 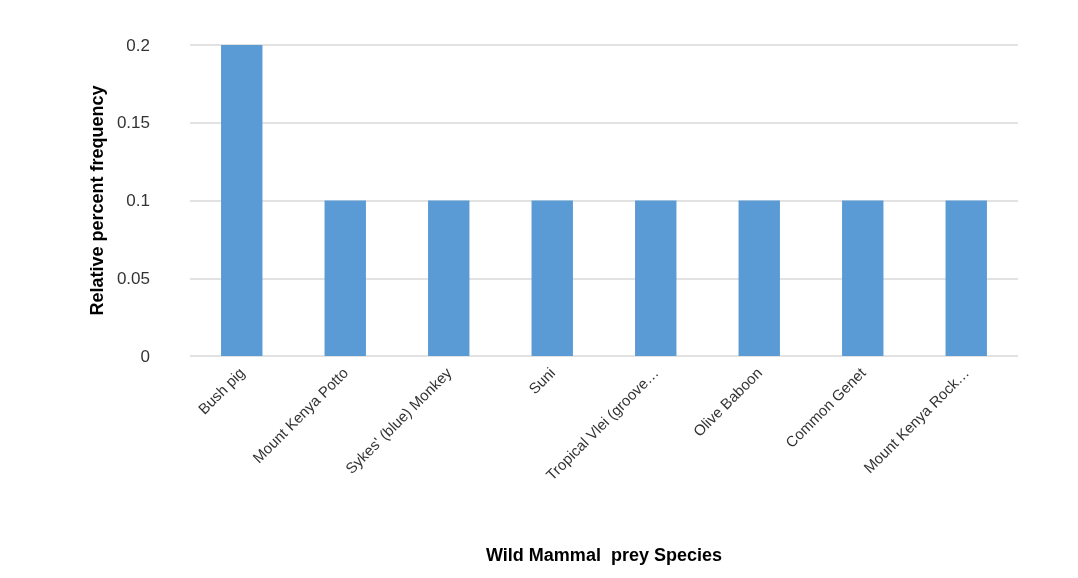 What do you see at coordinates (145, 356) in the screenshot?
I see `y-tick-label: 0` at bounding box center [145, 356].